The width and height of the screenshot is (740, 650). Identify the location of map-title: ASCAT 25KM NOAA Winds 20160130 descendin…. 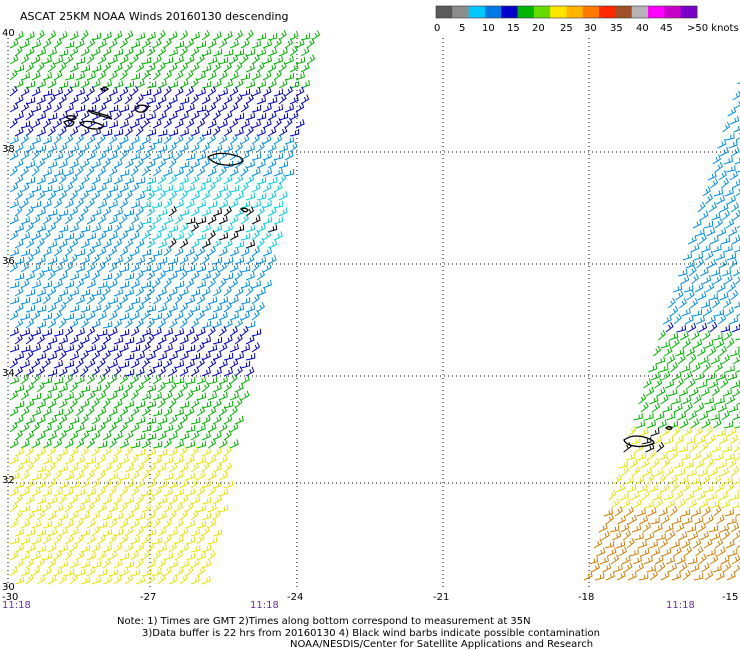
(154, 16).